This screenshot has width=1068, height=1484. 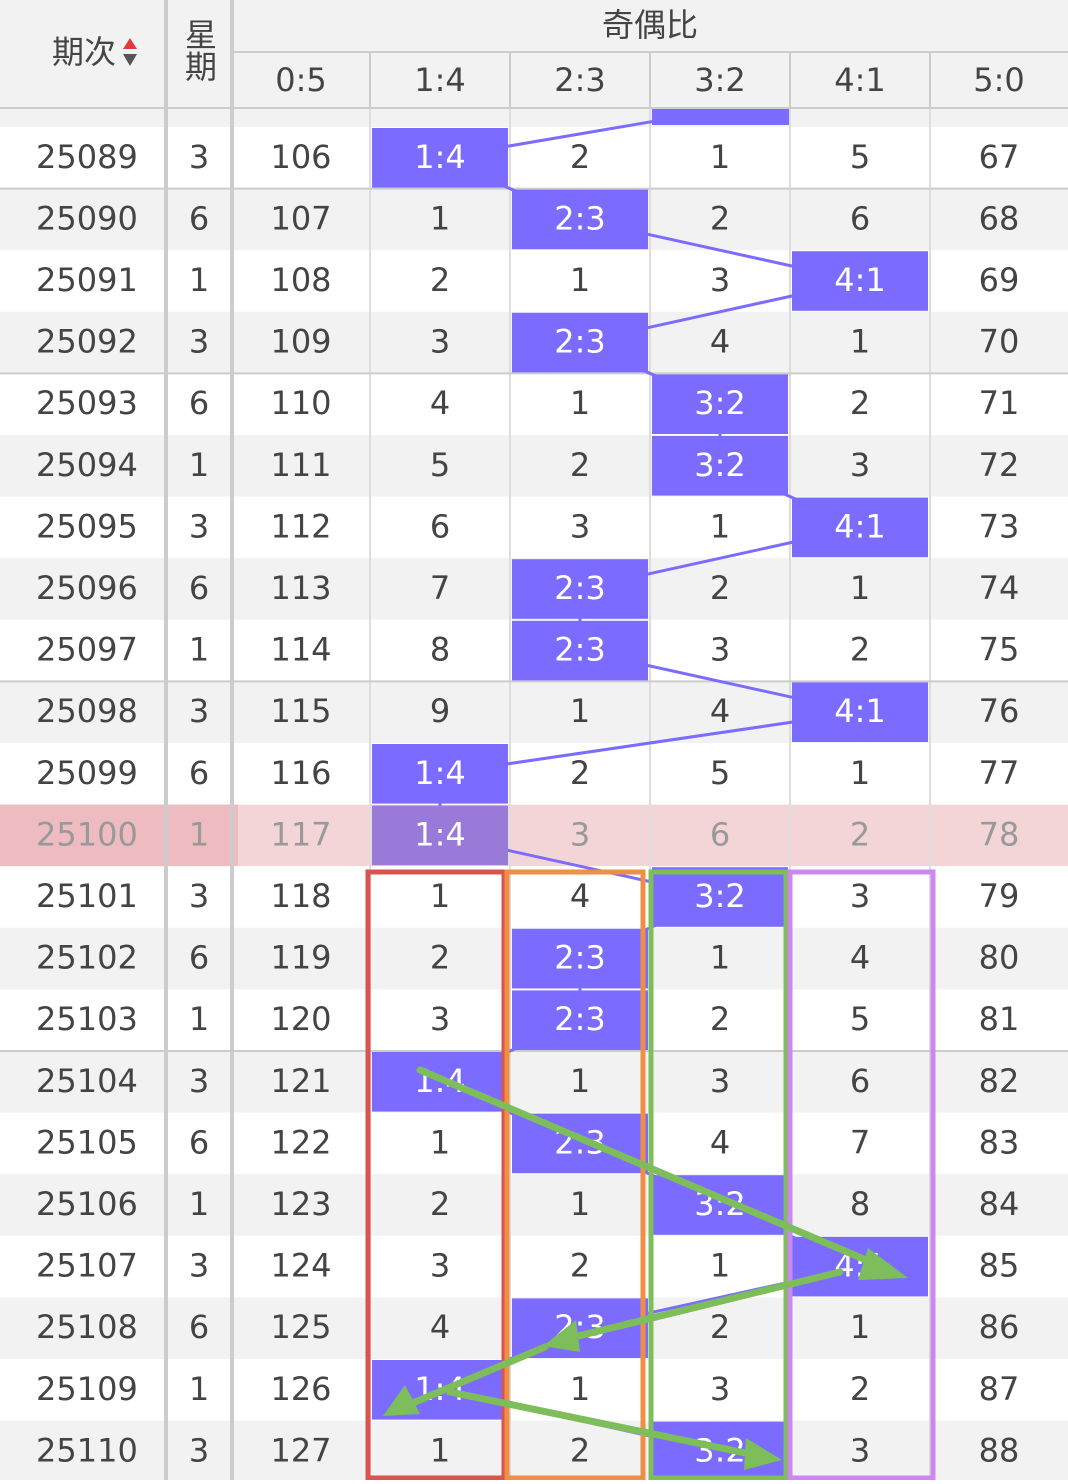 What do you see at coordinates (87, 1266) in the screenshot?
I see `period: 25107` at bounding box center [87, 1266].